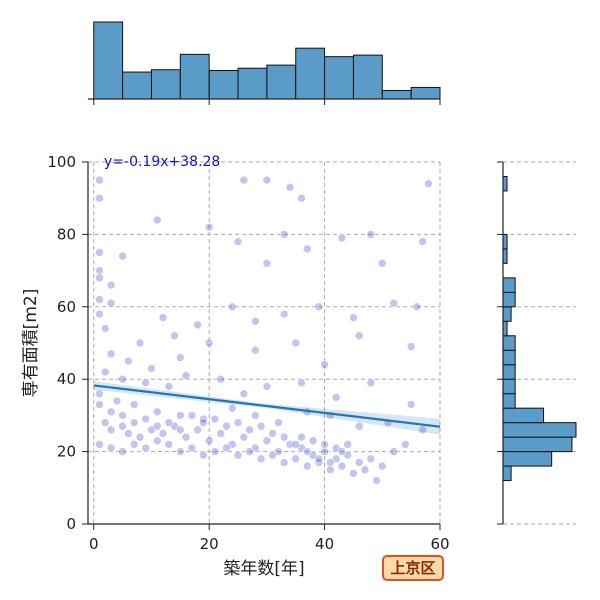 This screenshot has width=600, height=600. Describe the element at coordinates (71, 524) in the screenshot. I see `y-tick-label: 0` at that location.